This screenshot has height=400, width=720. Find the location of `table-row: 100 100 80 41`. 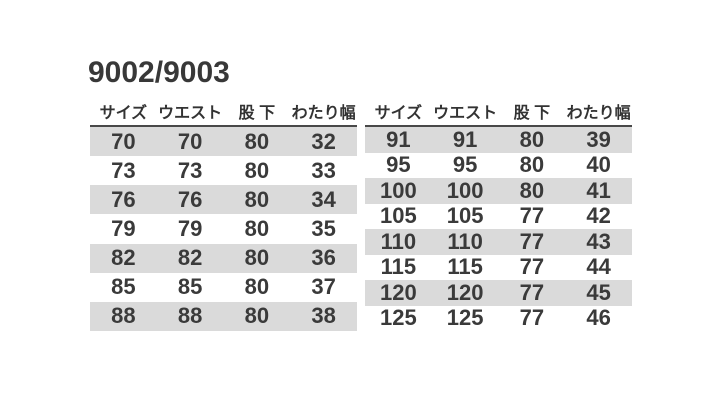

table-row: 100 100 80 41 is located at coordinates (498, 191).